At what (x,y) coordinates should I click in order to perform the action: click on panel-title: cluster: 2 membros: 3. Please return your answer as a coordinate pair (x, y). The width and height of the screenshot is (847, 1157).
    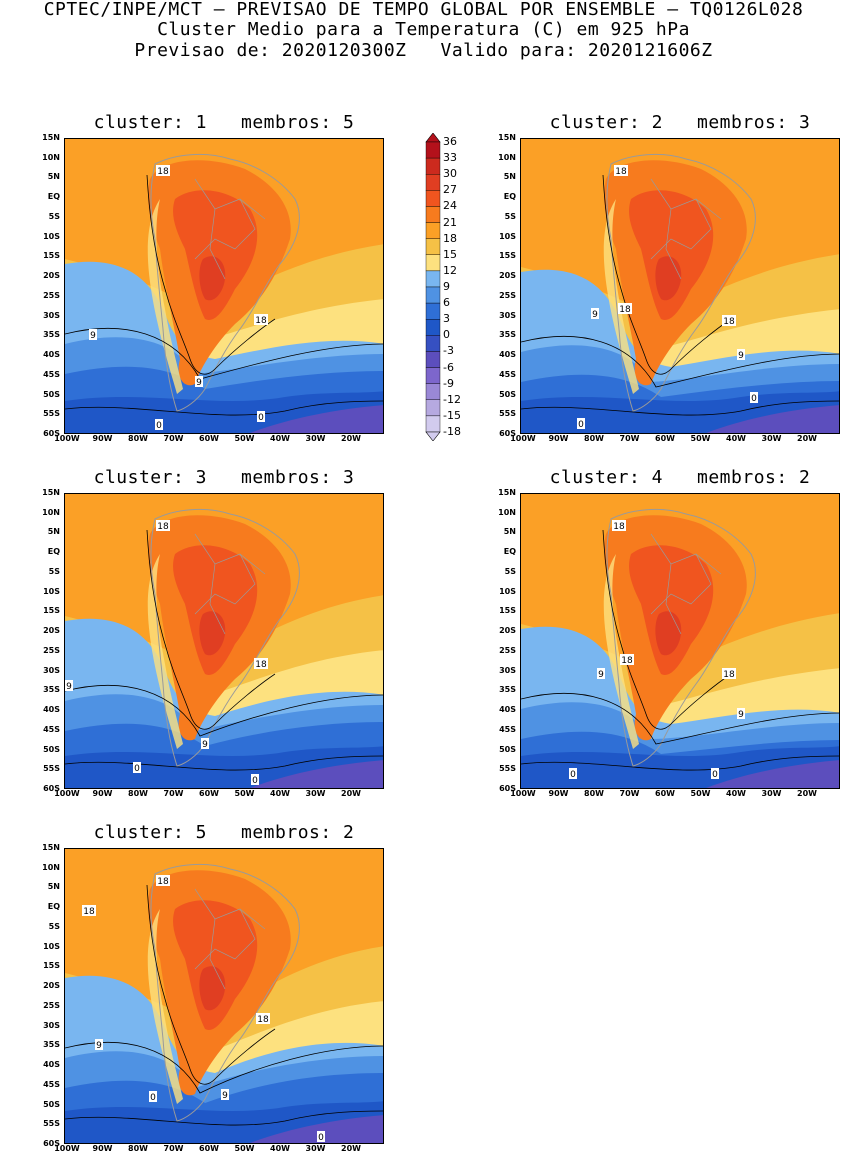
    Looking at the image, I should click on (680, 122).